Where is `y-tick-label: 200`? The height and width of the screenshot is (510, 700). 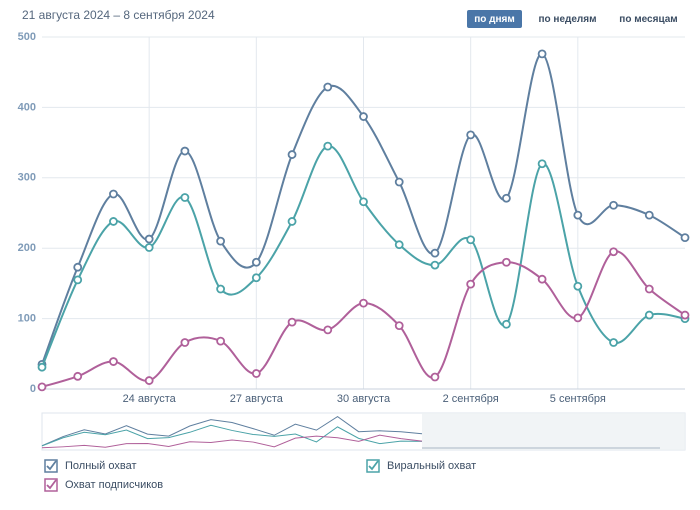 y-tick-label: 200 is located at coordinates (27, 248).